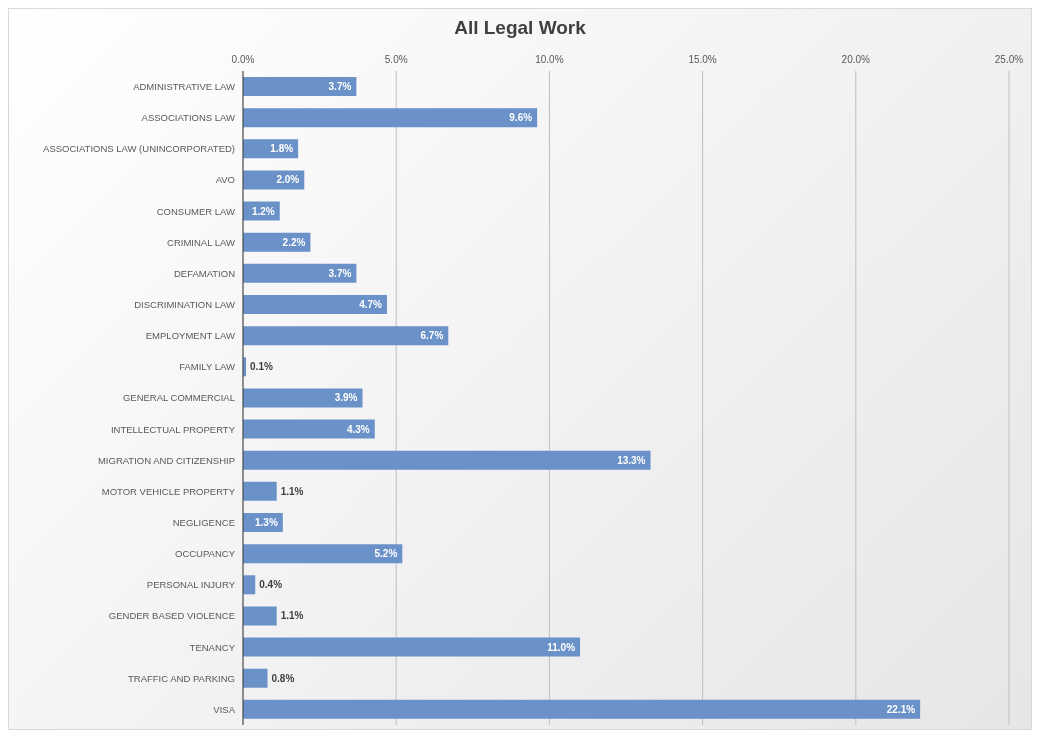 Image resolution: width=1040 pixels, height=738 pixels. Describe the element at coordinates (190, 336) in the screenshot. I see `y-tick-label: EMPLOYMENT LAW` at that location.